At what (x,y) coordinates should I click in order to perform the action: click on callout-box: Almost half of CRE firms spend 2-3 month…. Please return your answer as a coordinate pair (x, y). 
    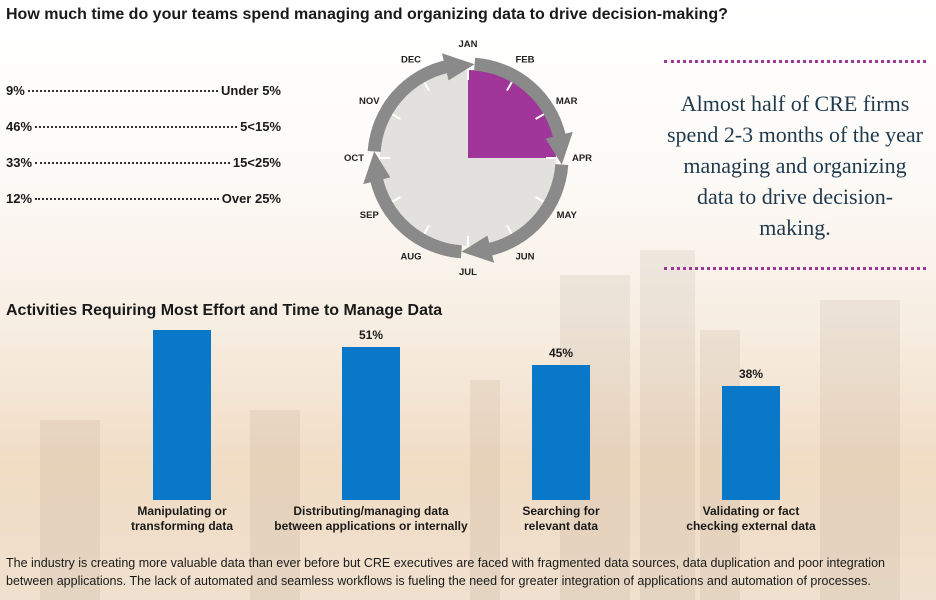
    Looking at the image, I should click on (795, 165).